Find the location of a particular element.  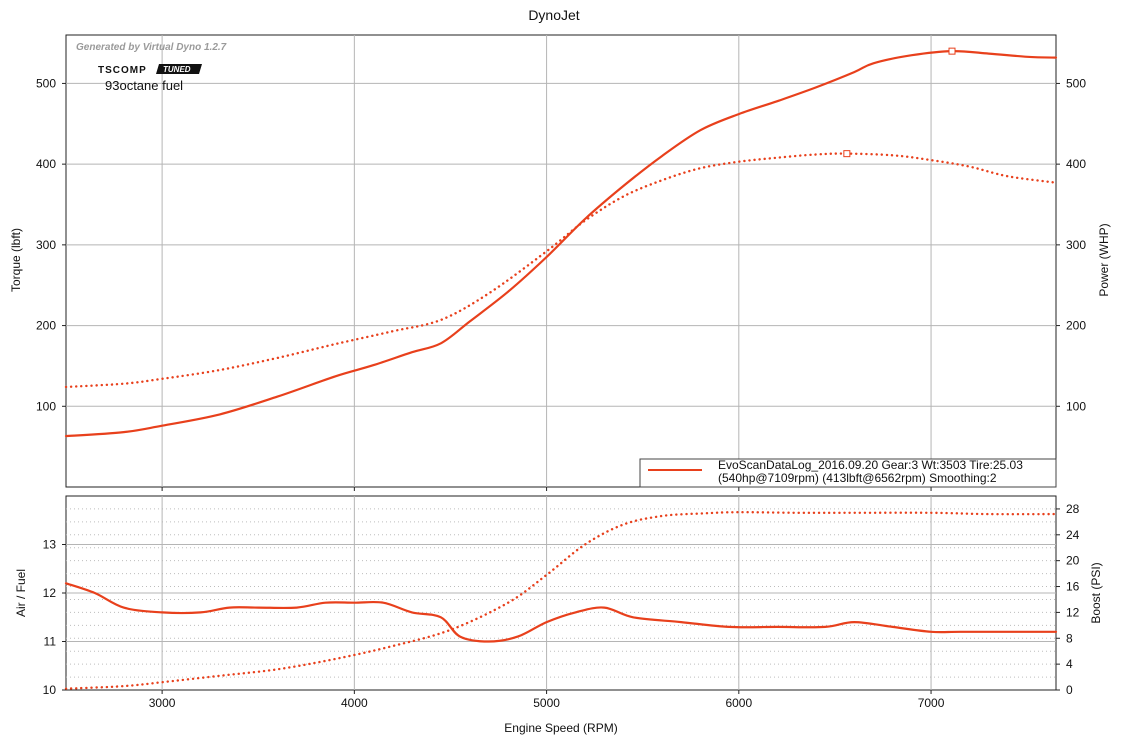

x-axis-title: Engine Speed (RPM) is located at coordinates (560, 728).